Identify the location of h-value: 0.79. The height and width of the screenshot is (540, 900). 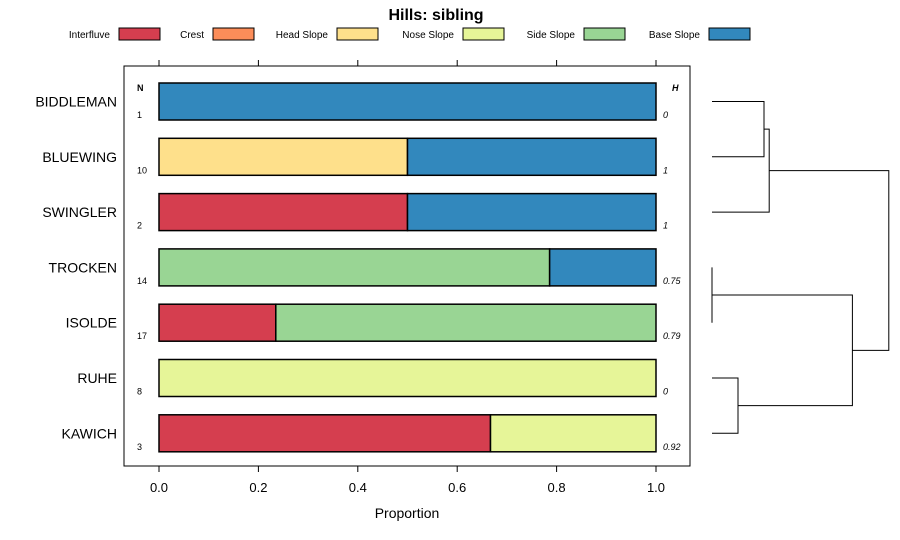
(672, 336).